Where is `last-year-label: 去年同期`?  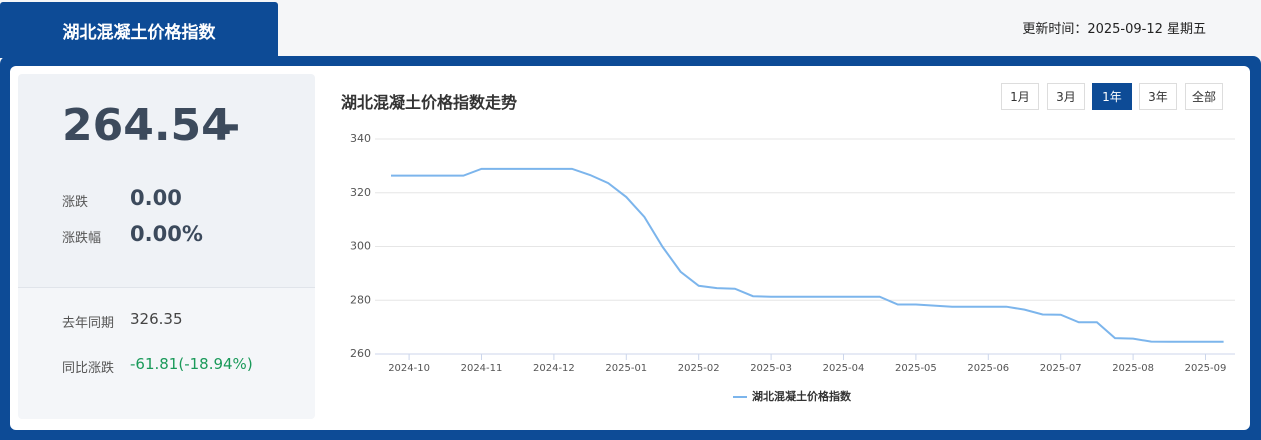 last-year-label: 去年同期 is located at coordinates (88, 323).